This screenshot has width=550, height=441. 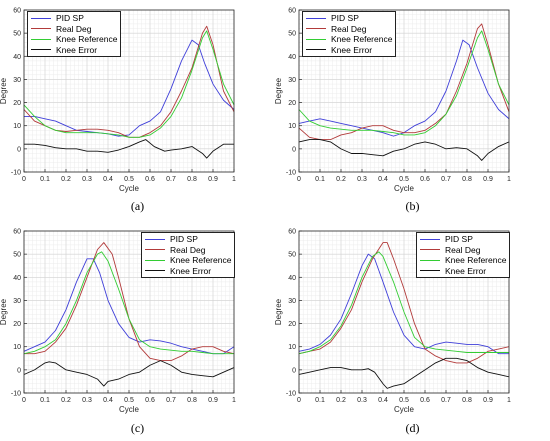 I want to click on series-line-pid-sp-b, so click(x=404, y=88).